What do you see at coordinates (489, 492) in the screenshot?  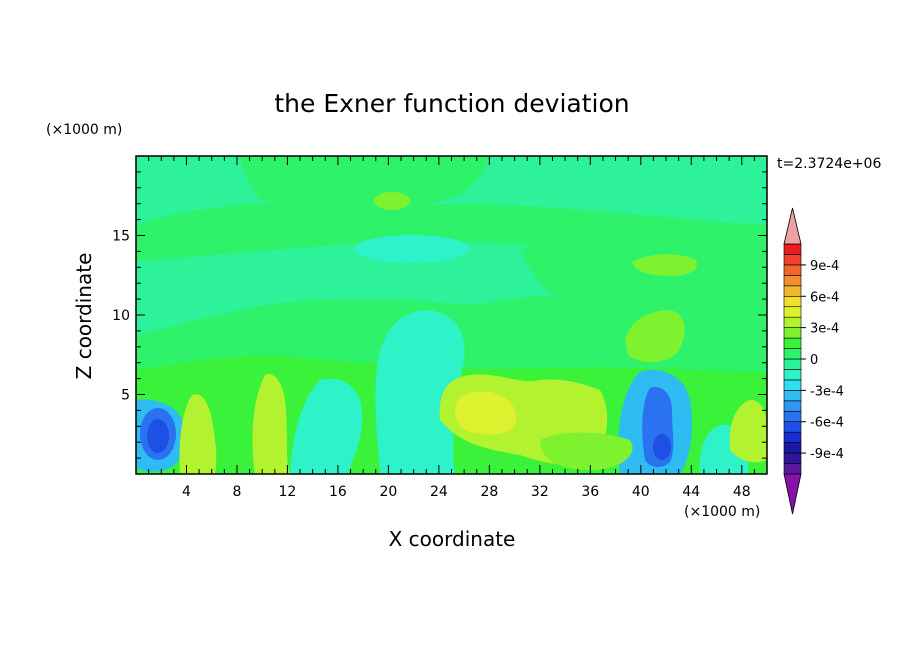 I see `x-tick-label: 28` at bounding box center [489, 492].